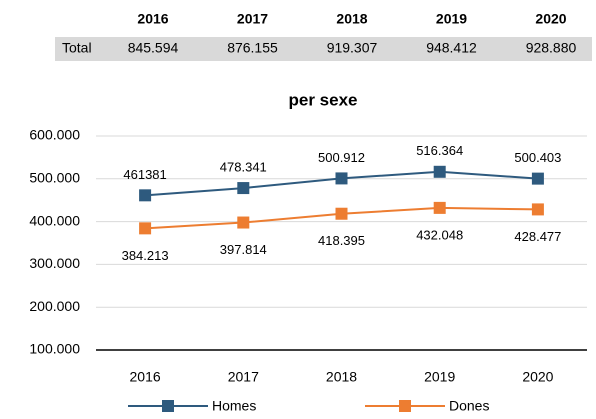 This screenshot has width=596, height=419. Describe the element at coordinates (323, 49) in the screenshot. I see `total-row-background` at that location.